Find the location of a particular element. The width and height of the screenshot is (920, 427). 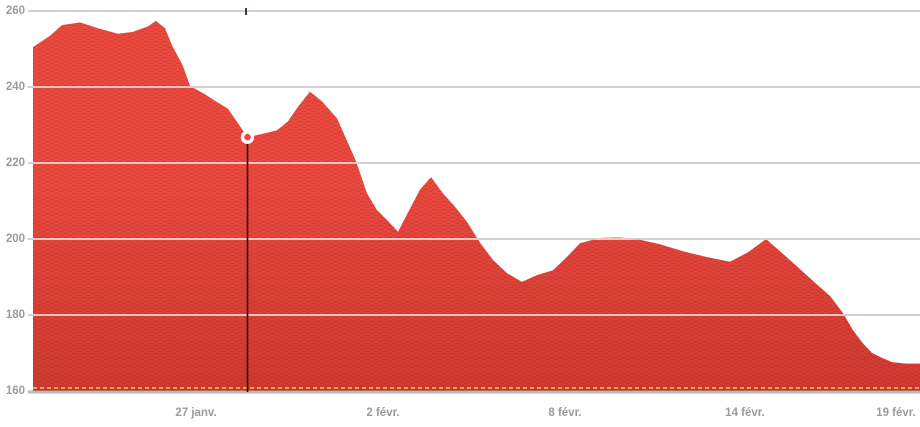

y-axis-labels: 260 240 220 200 180 160 is located at coordinates (15, 201).